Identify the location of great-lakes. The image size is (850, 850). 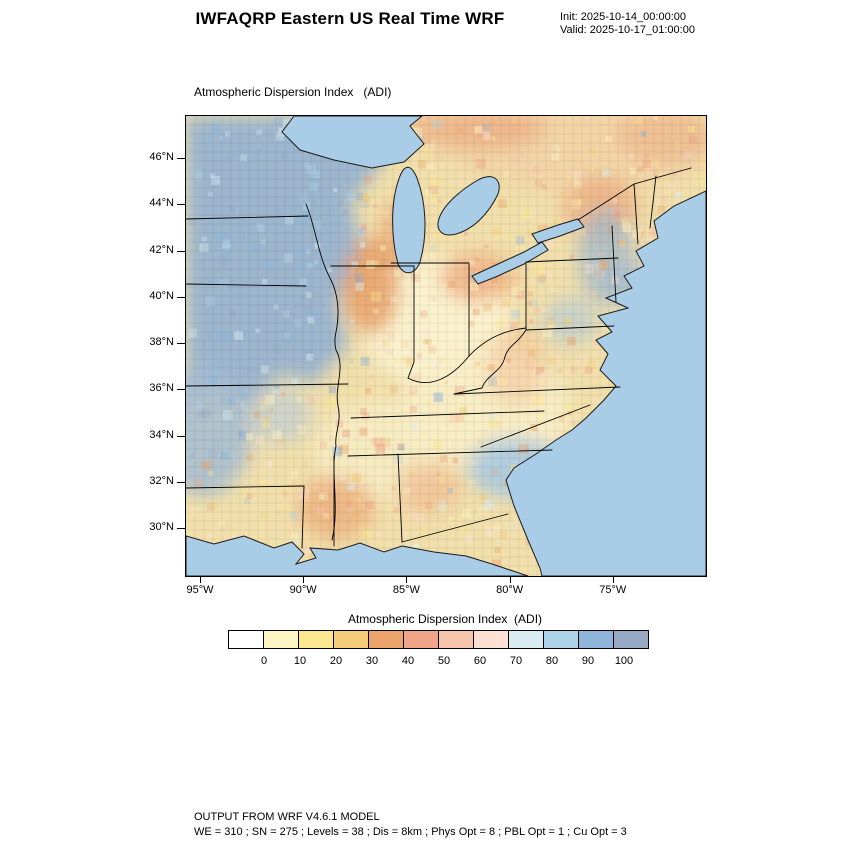
(433, 200).